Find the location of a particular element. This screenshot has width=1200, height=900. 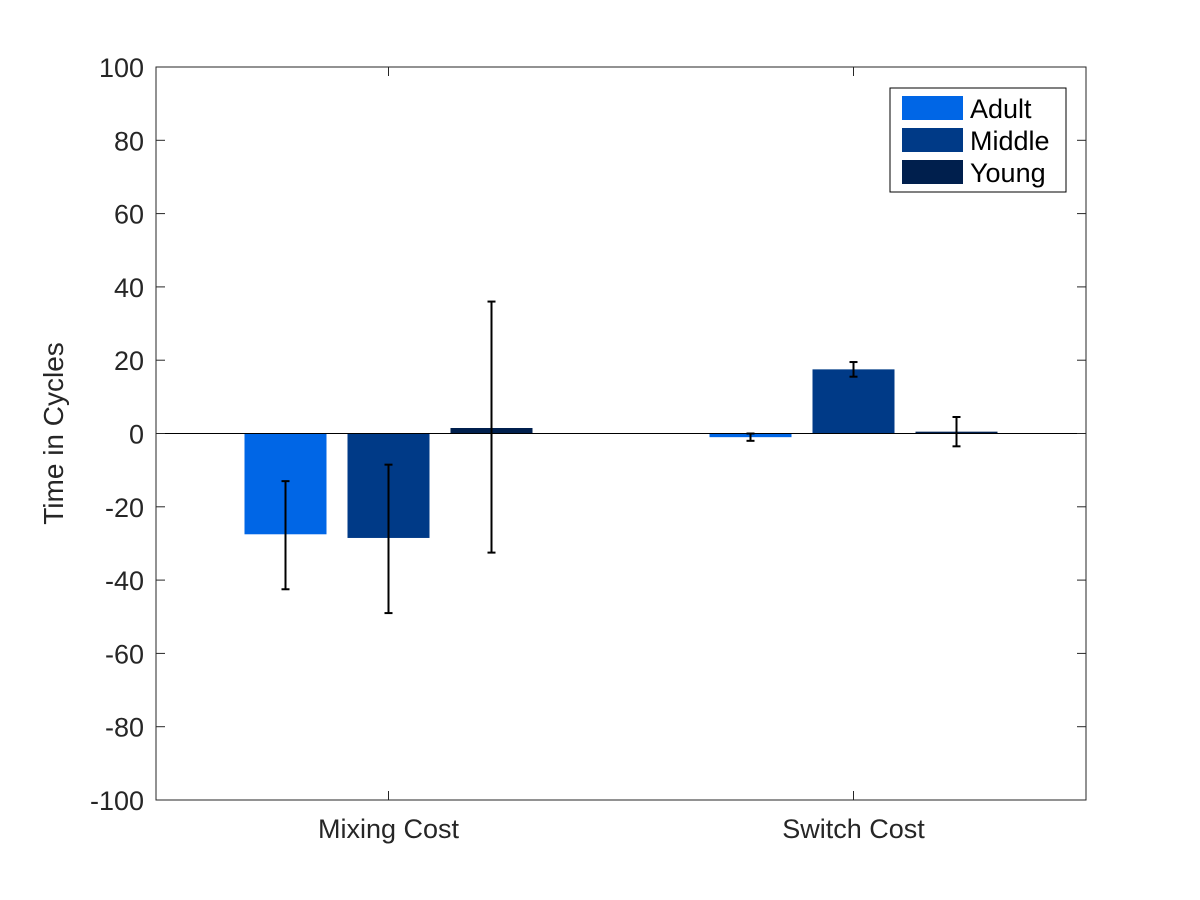

x-tick-labels: Mixing Cost Switch Cost is located at coordinates (621, 829).